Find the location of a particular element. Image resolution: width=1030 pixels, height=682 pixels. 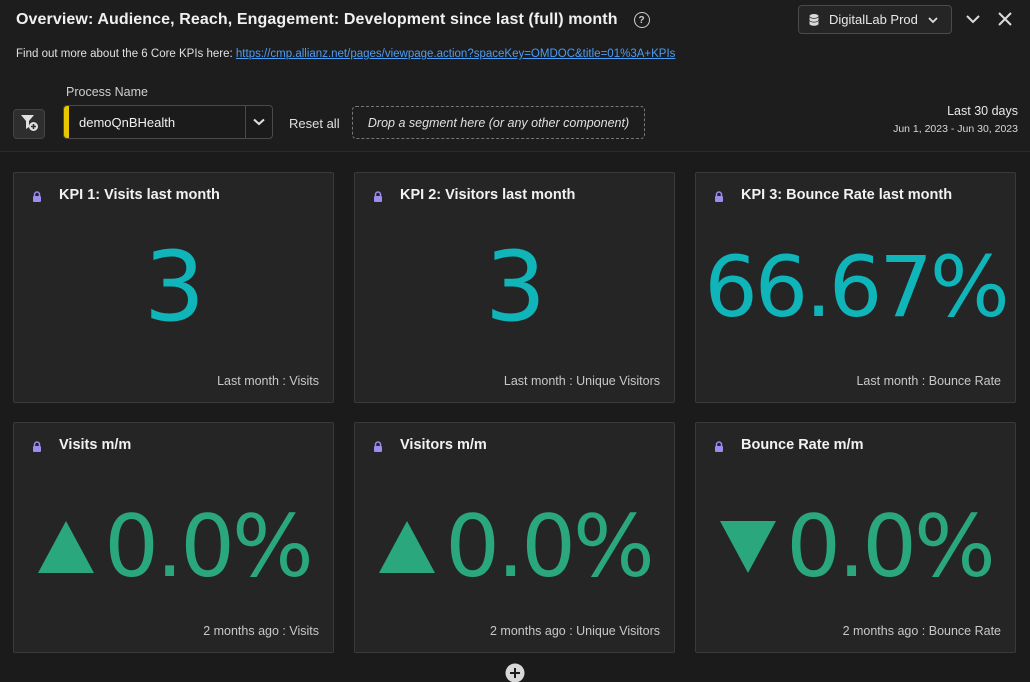

dropdown-label: Process Name is located at coordinates (107, 92).